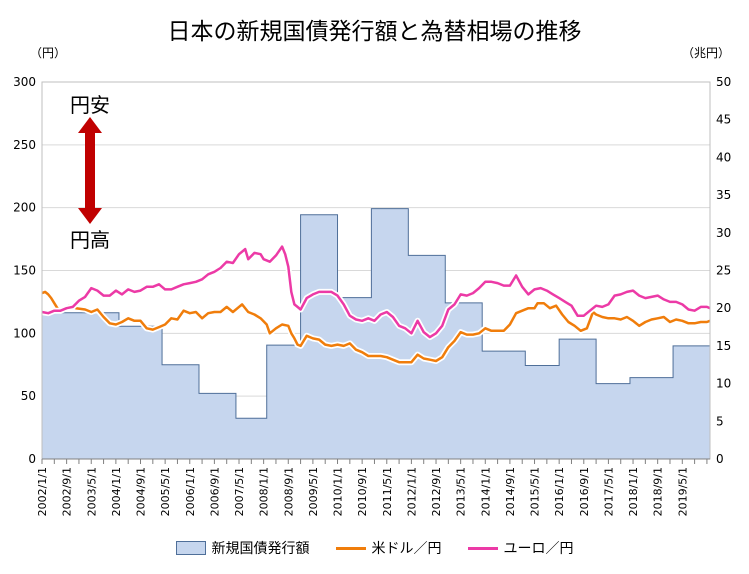 The image size is (749, 574). I want to click on legend-swatch-usd, so click(350, 548).